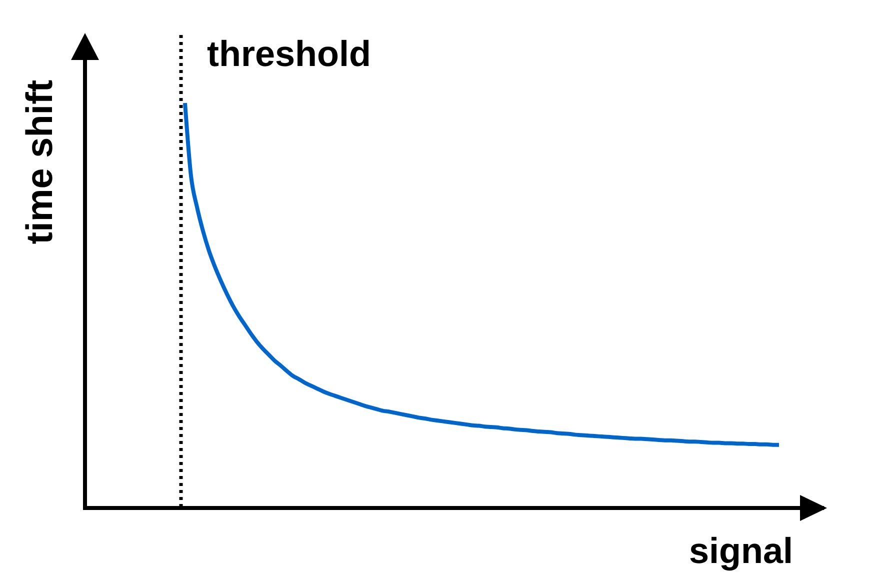 The height and width of the screenshot is (583, 894). I want to click on text: threshold, so click(289, 53).